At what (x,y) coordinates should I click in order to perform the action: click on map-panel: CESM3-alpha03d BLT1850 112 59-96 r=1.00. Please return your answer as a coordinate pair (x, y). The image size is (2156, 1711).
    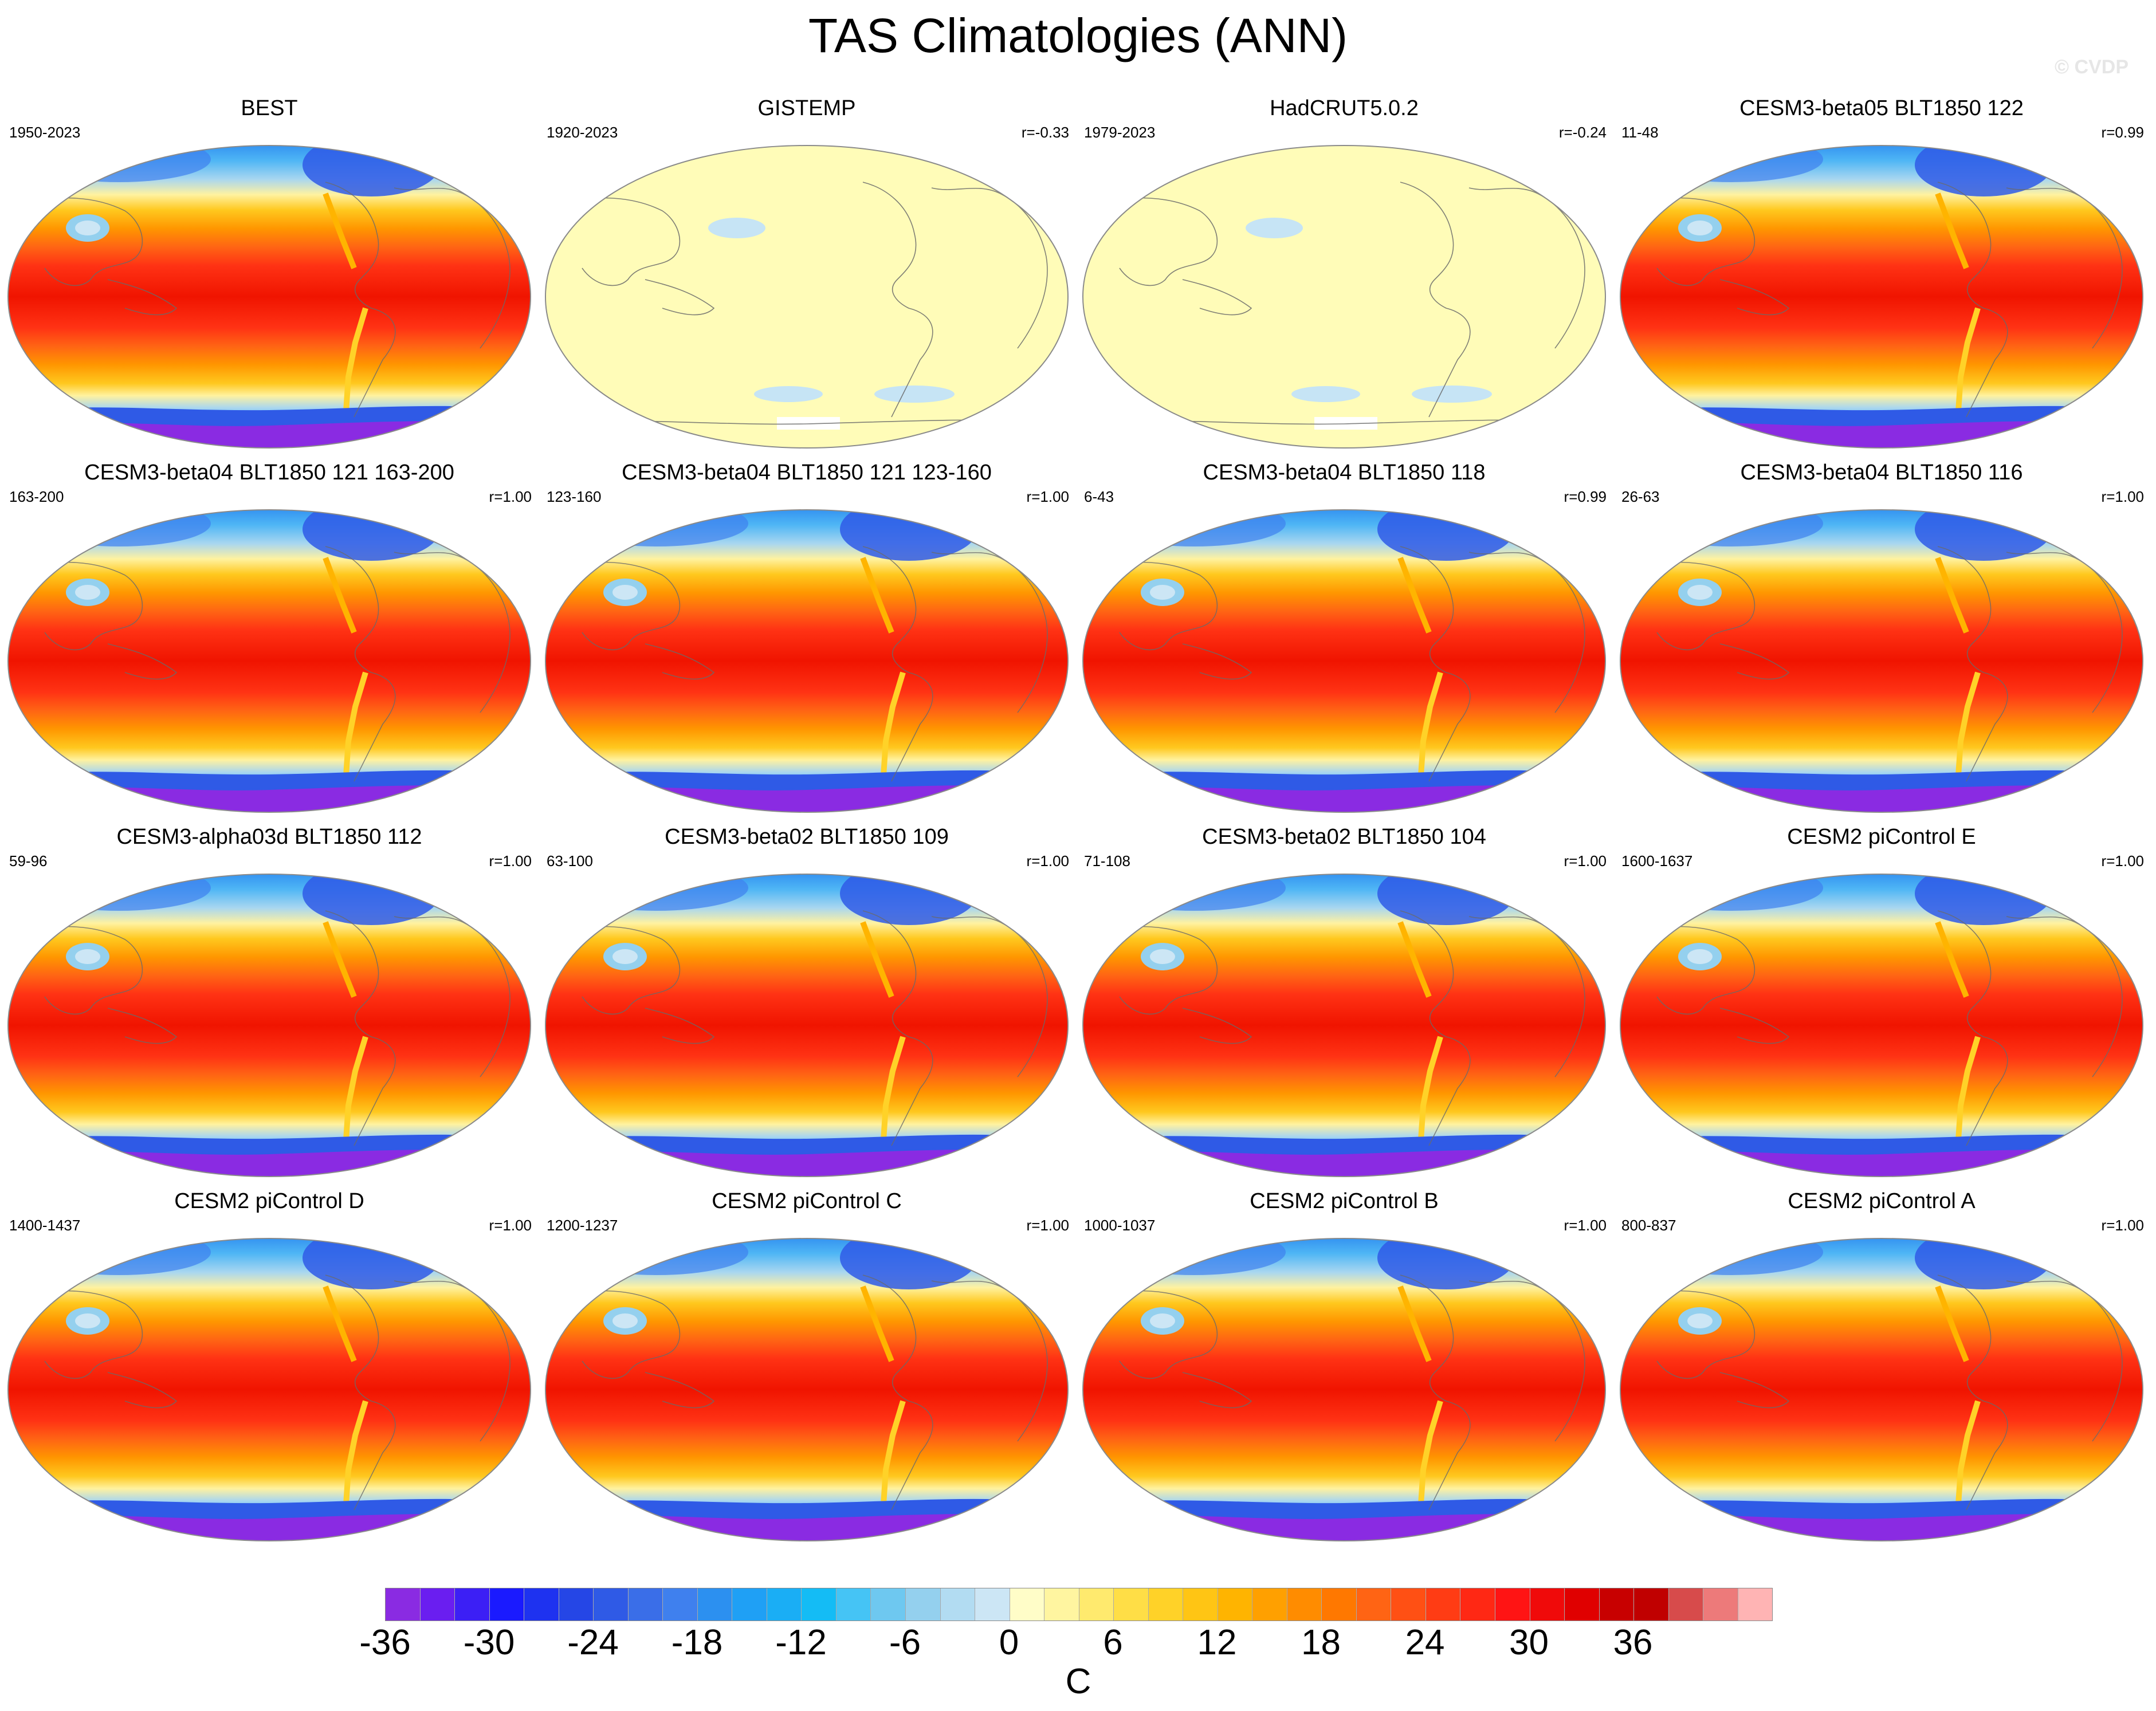
    Looking at the image, I should click on (269, 1002).